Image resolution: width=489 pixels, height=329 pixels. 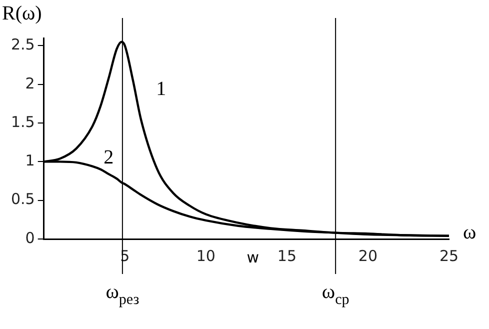 I want to click on series-label: 2, so click(x=109, y=157).